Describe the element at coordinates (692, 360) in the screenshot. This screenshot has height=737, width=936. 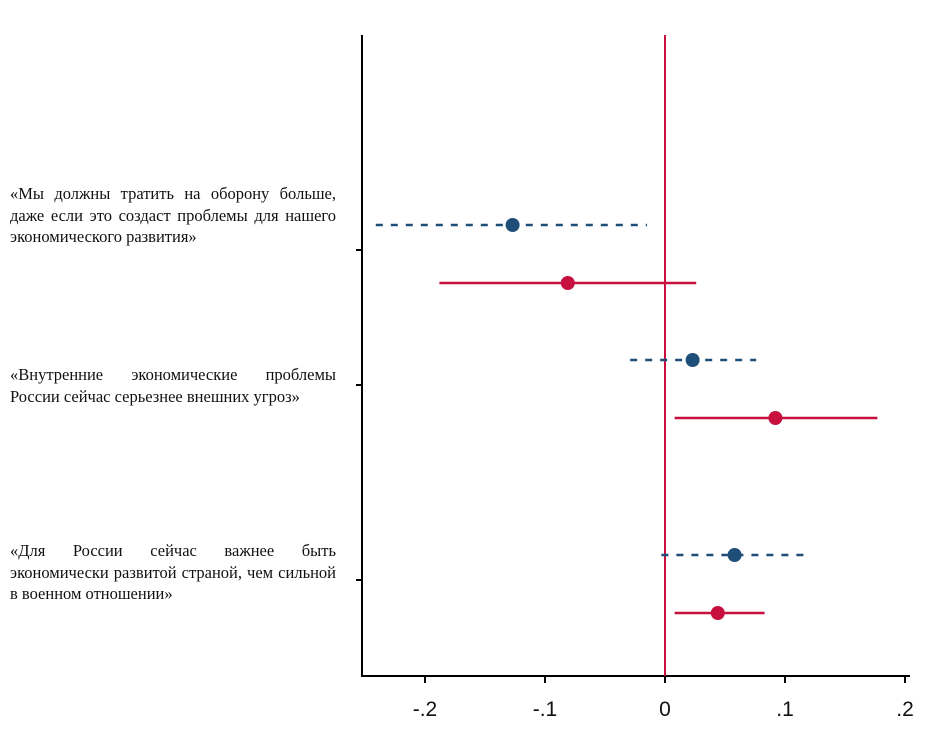
I see `point-estimate-series0-row1` at that location.